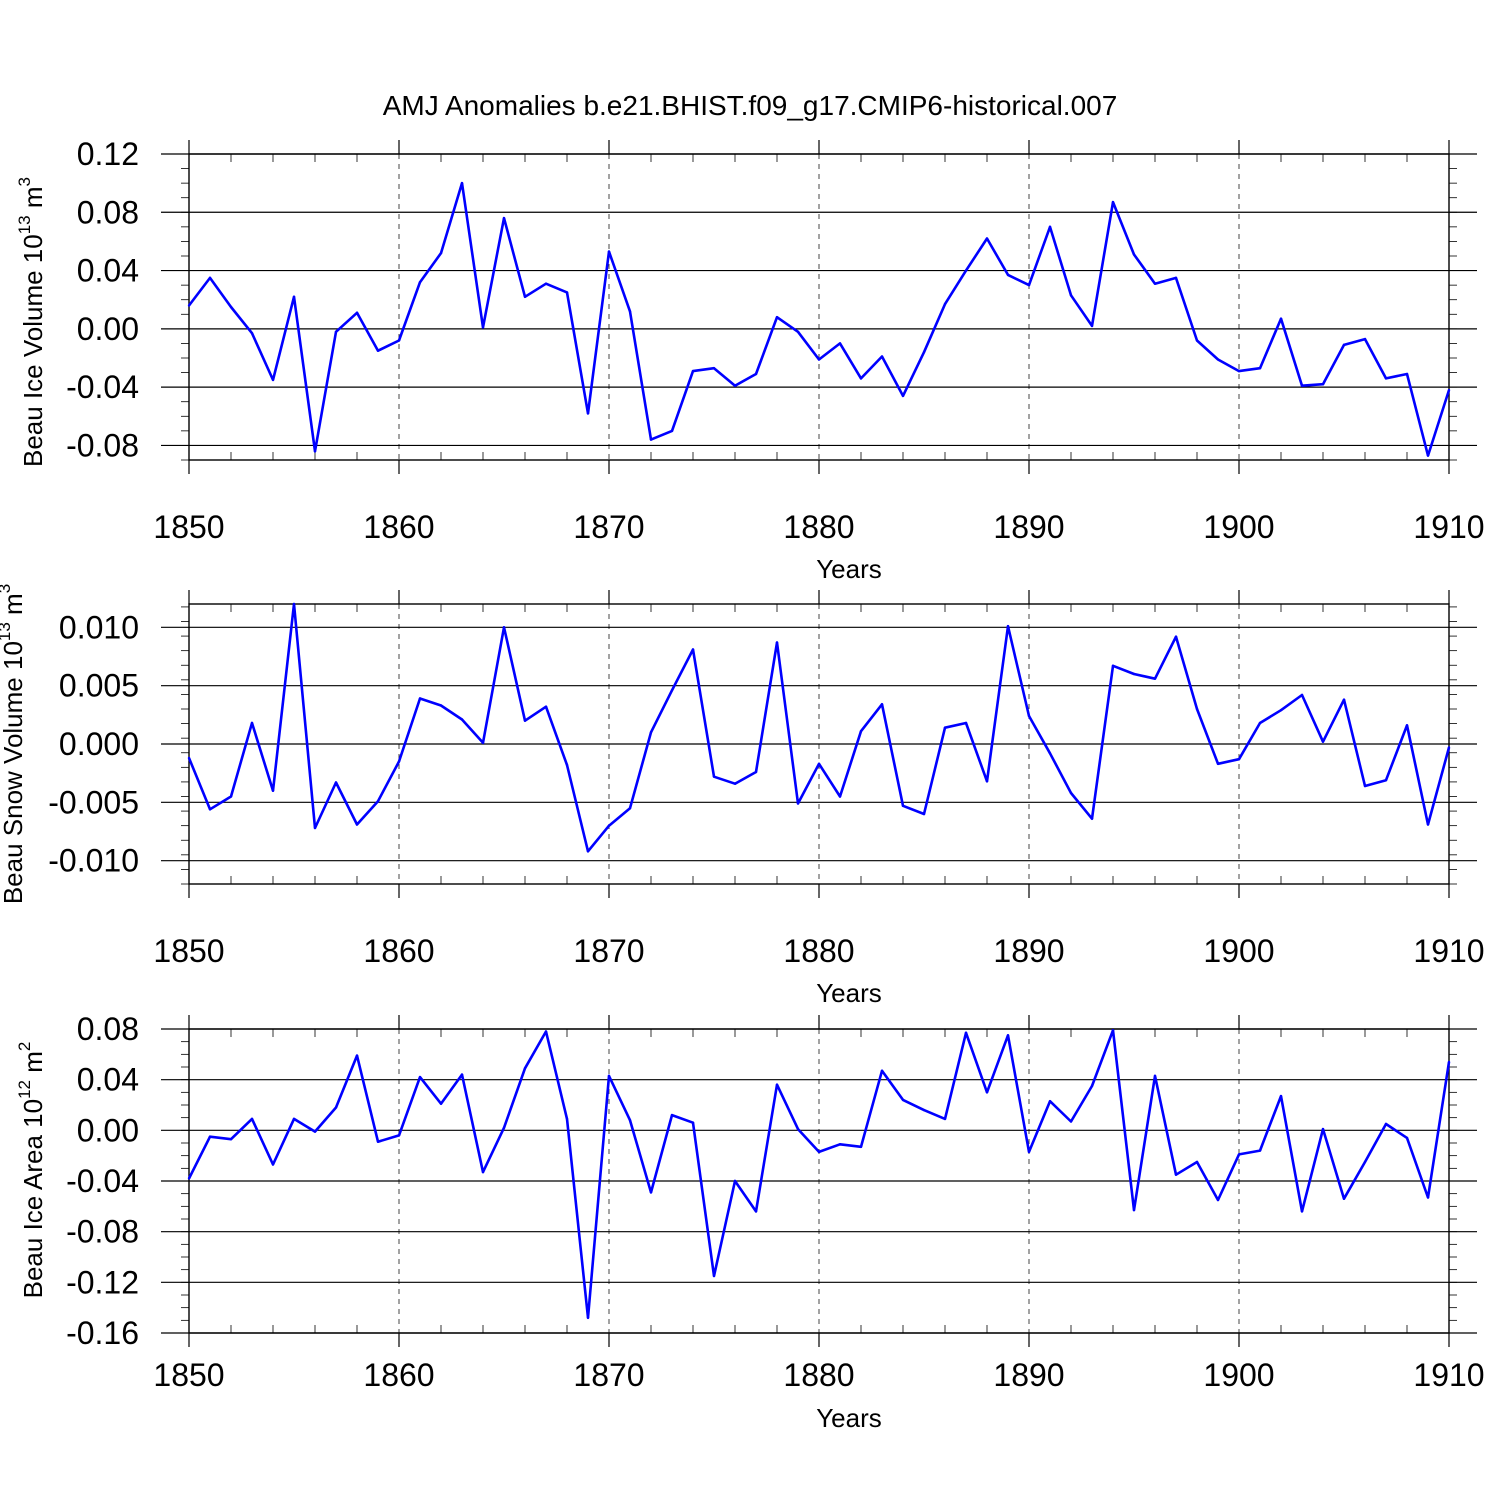 The width and height of the screenshot is (1500, 1500). Describe the element at coordinates (108, 154) in the screenshot. I see `y-tick-label-ice-volume: 0.12` at that location.